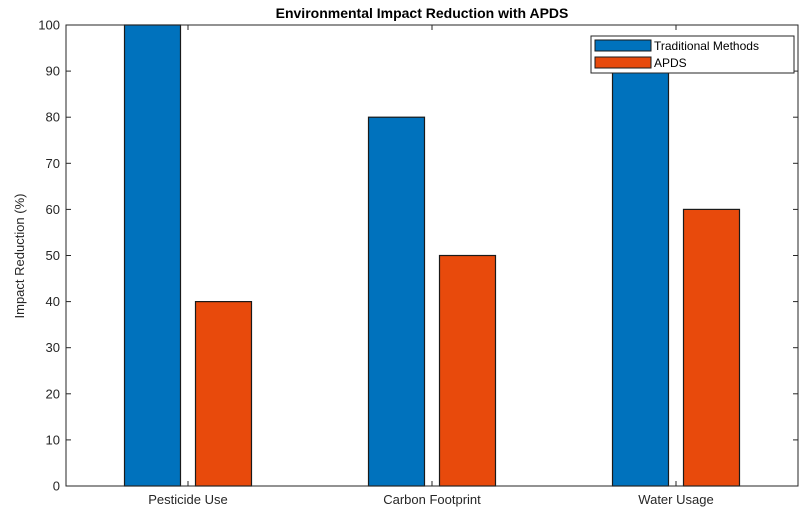 This screenshot has height=510, width=799. Describe the element at coordinates (53, 255) in the screenshot. I see `y-tick-label: 50` at that location.